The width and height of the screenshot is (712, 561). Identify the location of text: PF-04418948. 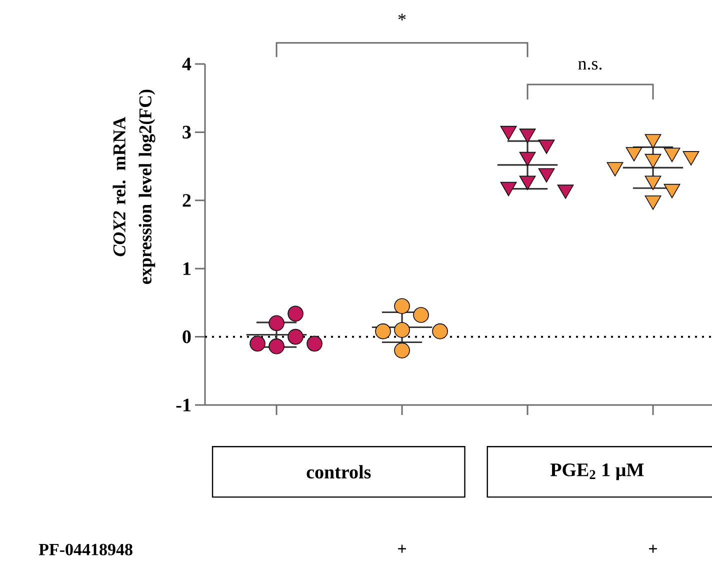
(85, 550).